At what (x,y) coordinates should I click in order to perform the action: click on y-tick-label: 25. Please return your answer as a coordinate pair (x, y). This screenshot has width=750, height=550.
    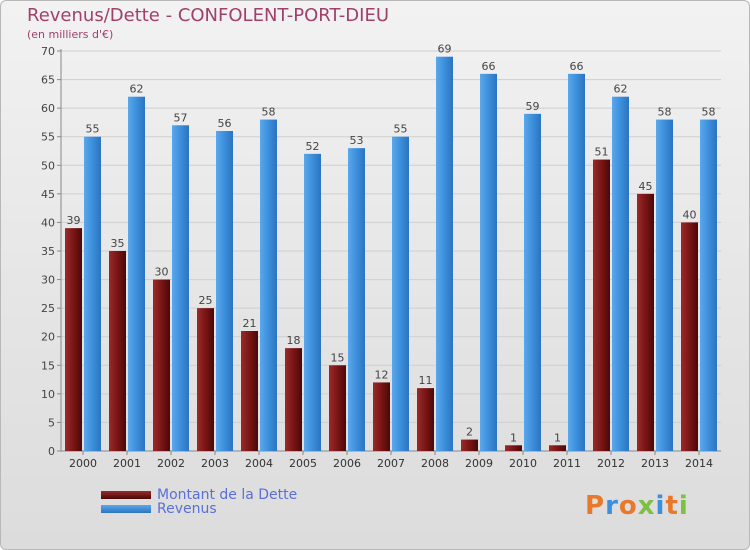
    Looking at the image, I should click on (48, 308).